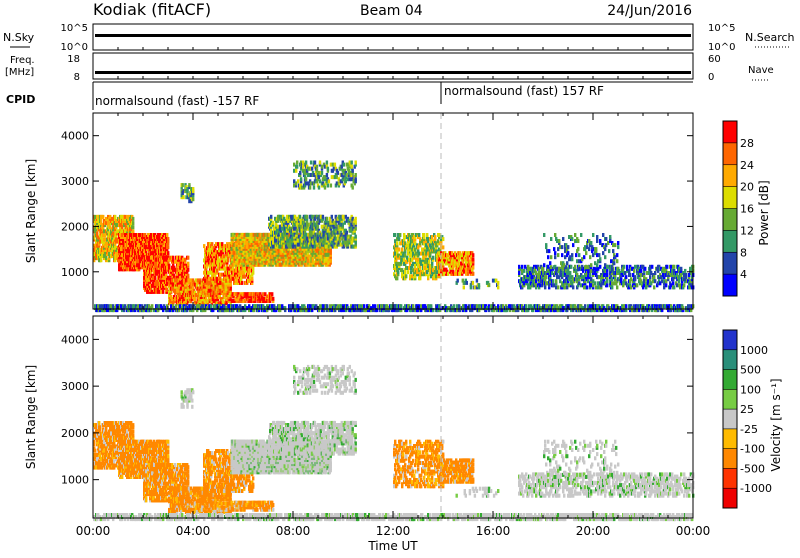  What do you see at coordinates (524, 91) in the screenshot?
I see `cpid-segment-2: normalsound (fast) 157 RF` at bounding box center [524, 91].